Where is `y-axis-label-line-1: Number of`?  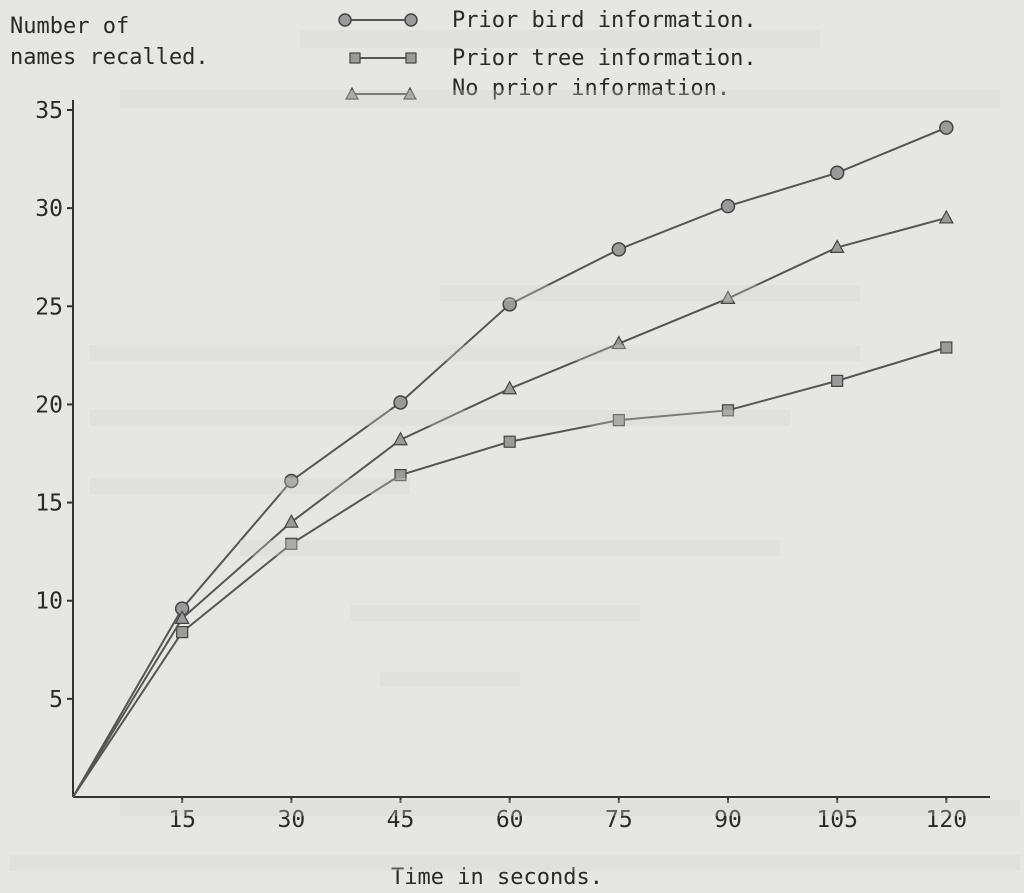
y-axis-label-line-1: Number of is located at coordinates (69, 26).